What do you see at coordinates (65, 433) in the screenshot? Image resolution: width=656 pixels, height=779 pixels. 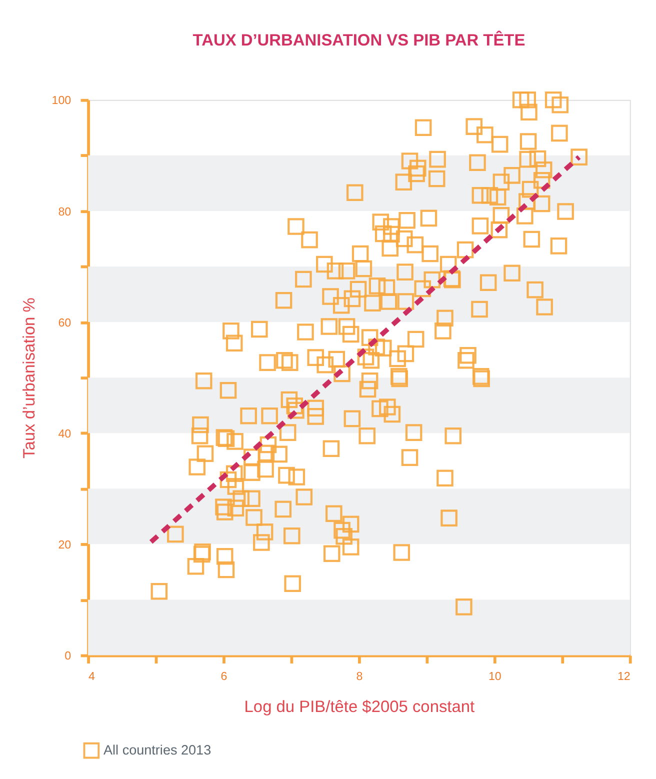 I see `y-tick-label: 40` at bounding box center [65, 433].